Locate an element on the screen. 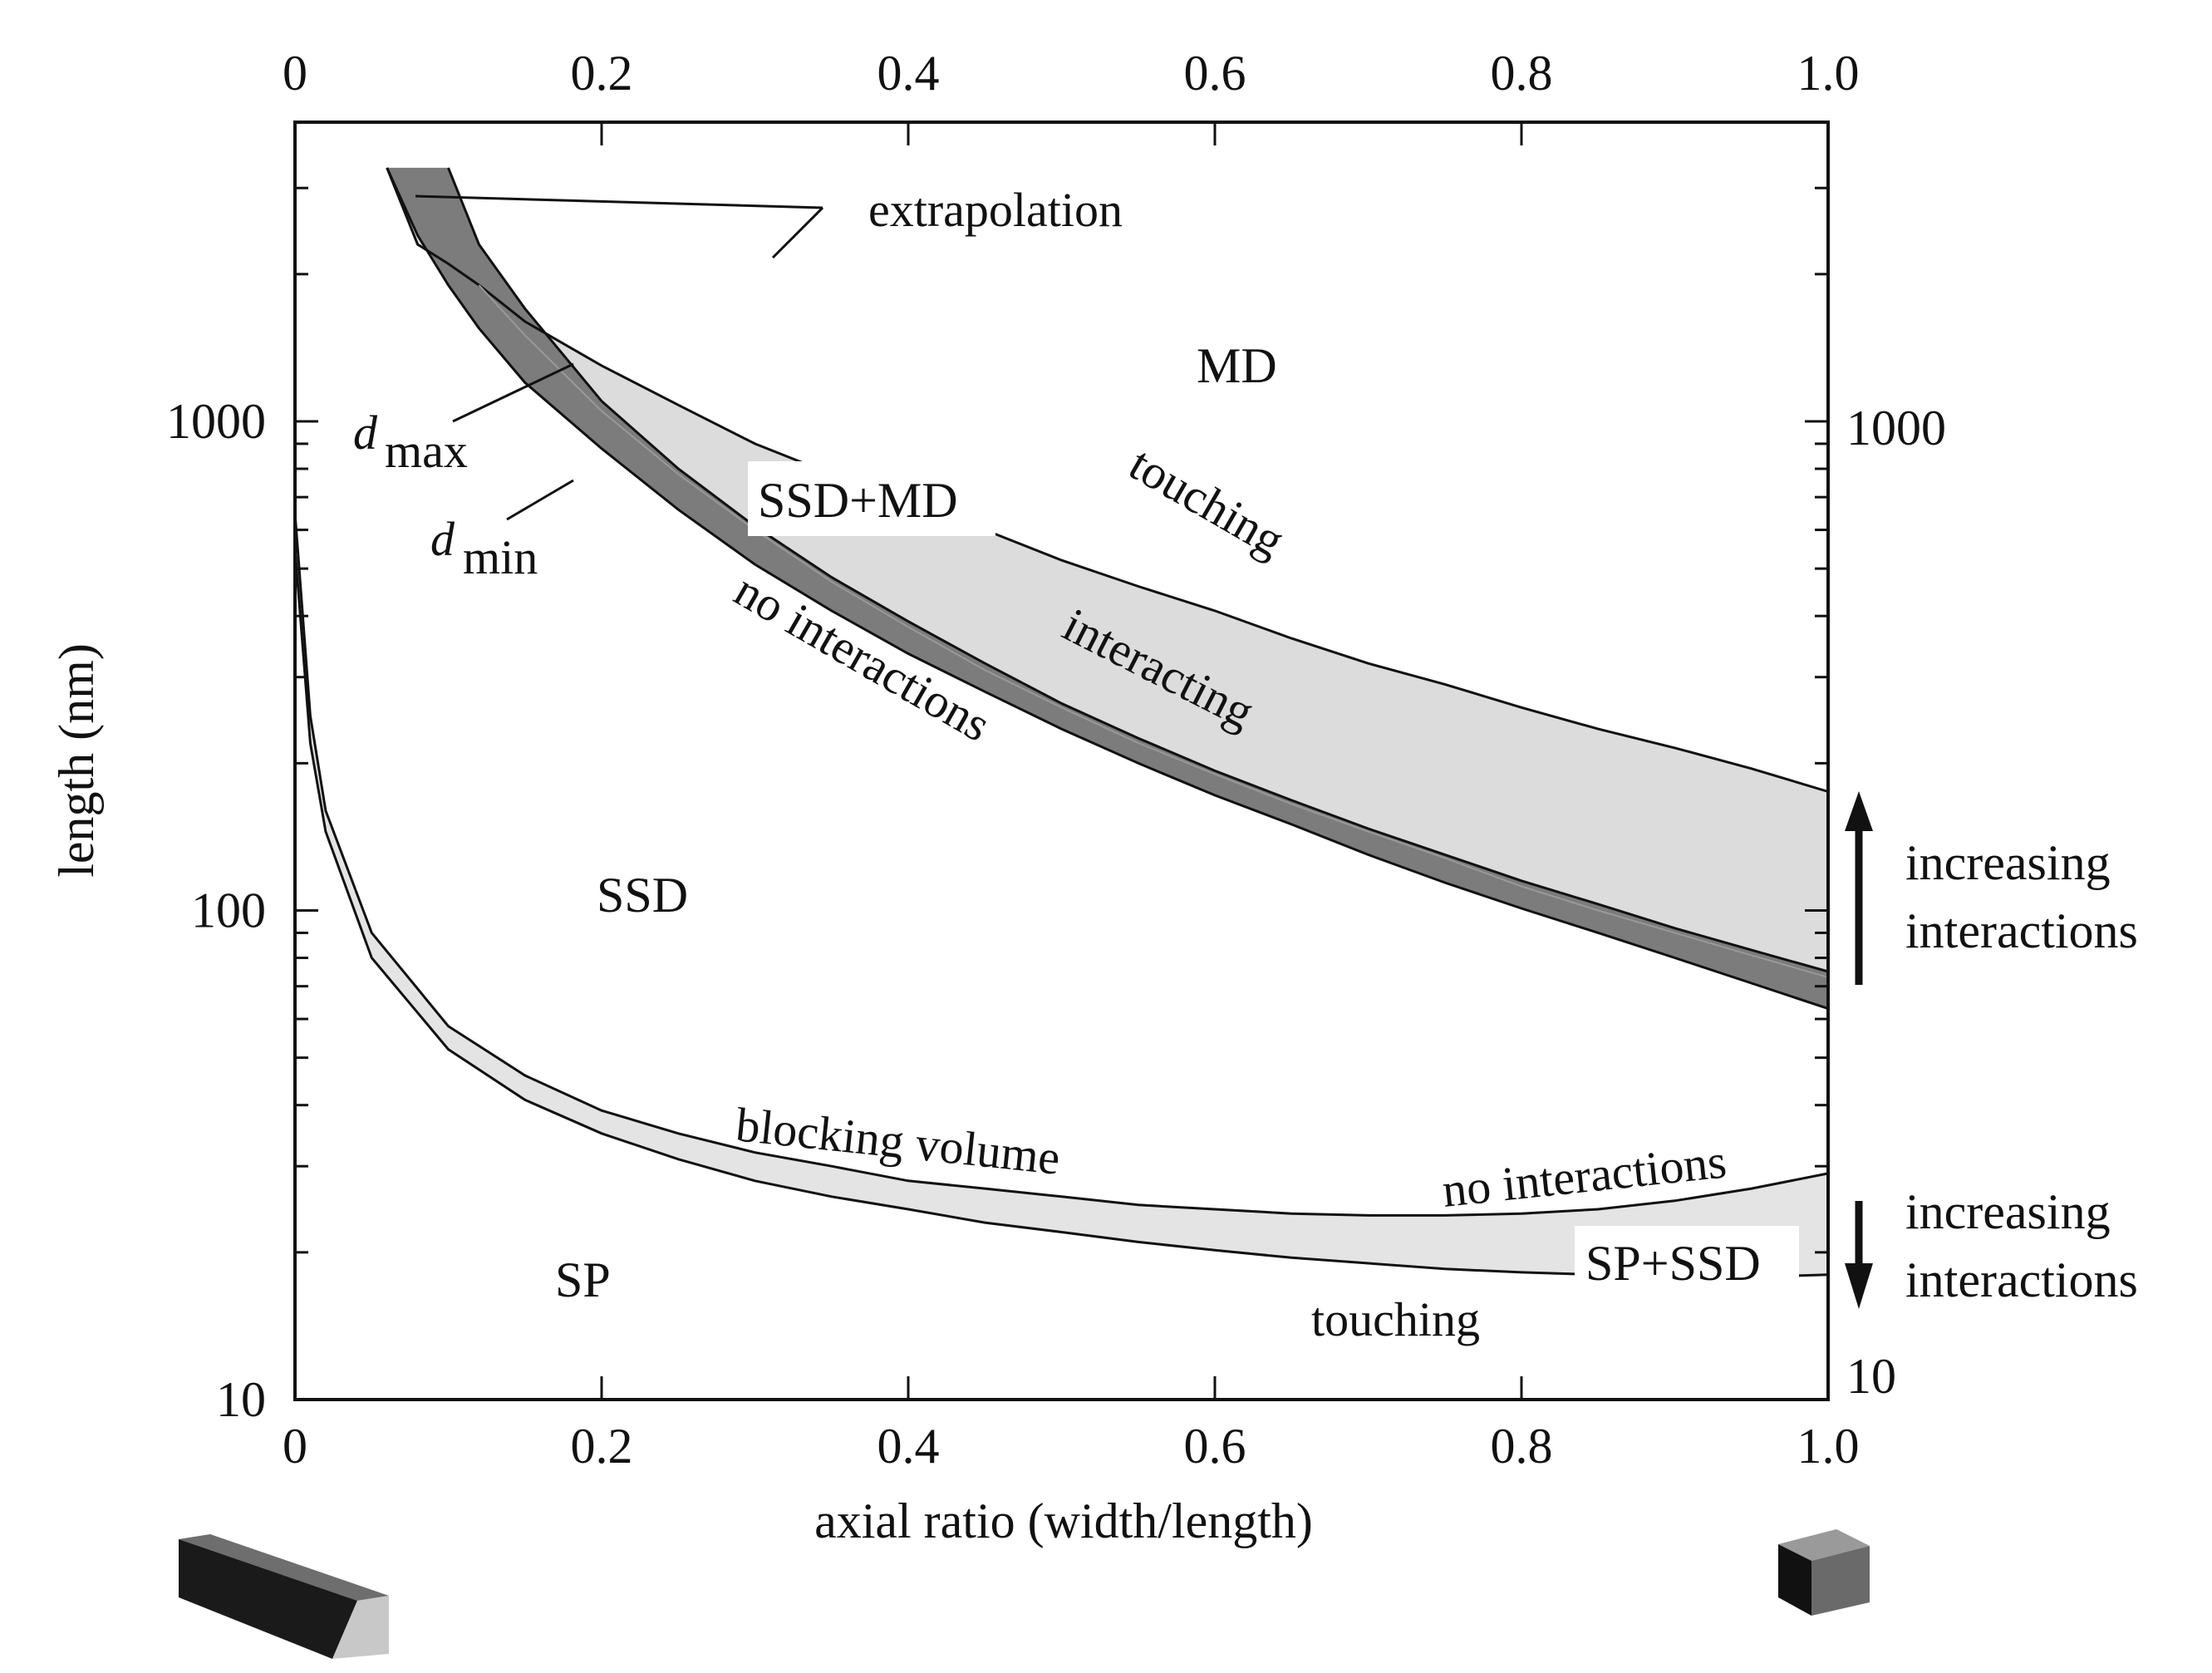 The height and width of the screenshot is (1673, 2212). region-sp-ssd: SP+SSD is located at coordinates (1673, 1263).